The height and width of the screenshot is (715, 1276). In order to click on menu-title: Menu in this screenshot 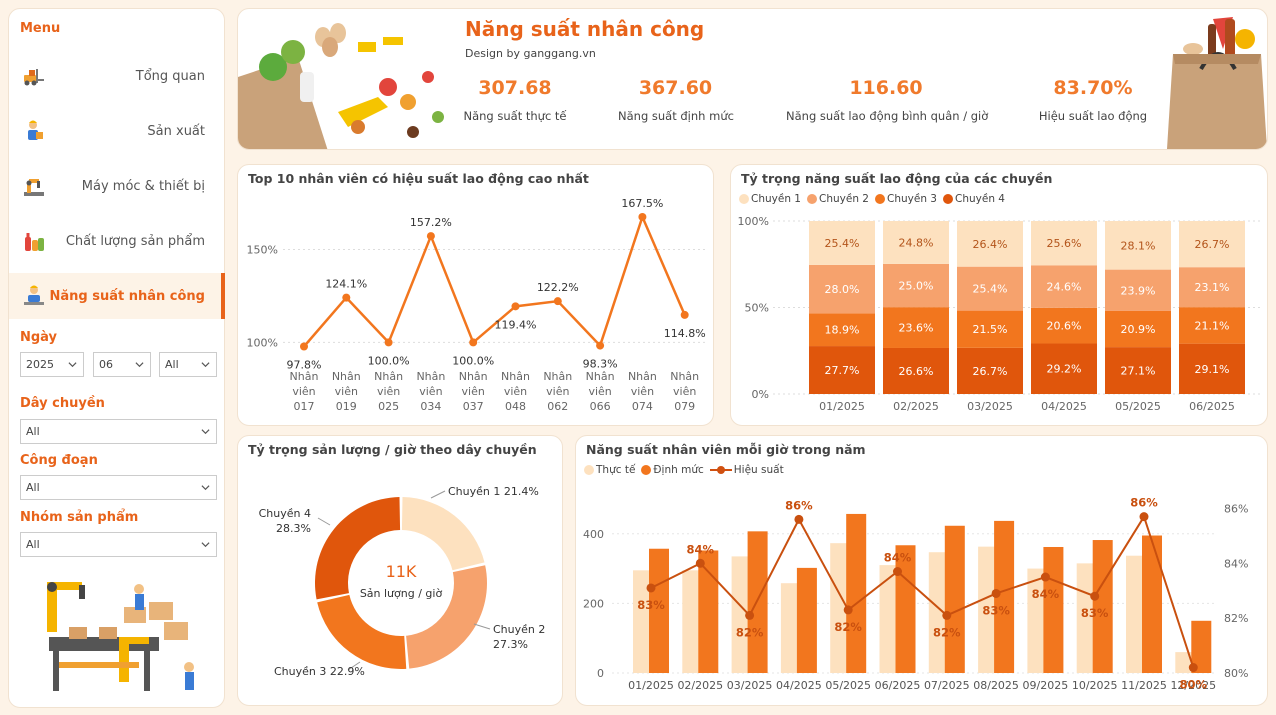, I will do `click(40, 28)`.